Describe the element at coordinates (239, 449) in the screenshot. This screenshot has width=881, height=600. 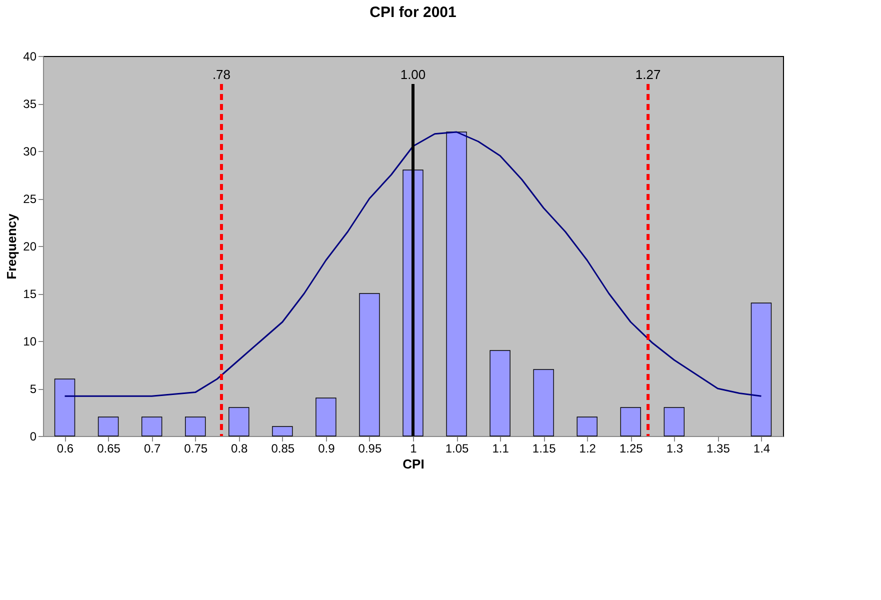
I see `x-tick-label: 0.8` at that location.